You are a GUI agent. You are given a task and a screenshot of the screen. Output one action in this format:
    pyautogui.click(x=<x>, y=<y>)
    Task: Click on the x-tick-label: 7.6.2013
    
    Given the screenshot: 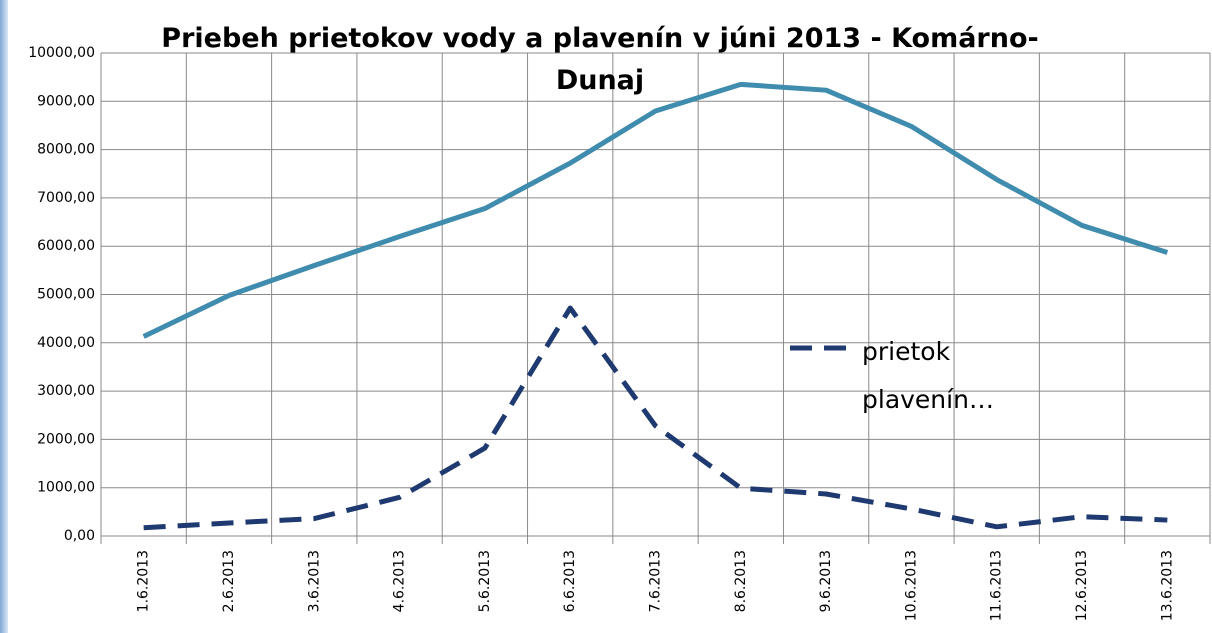 What is the action you would take?
    pyautogui.click(x=656, y=581)
    